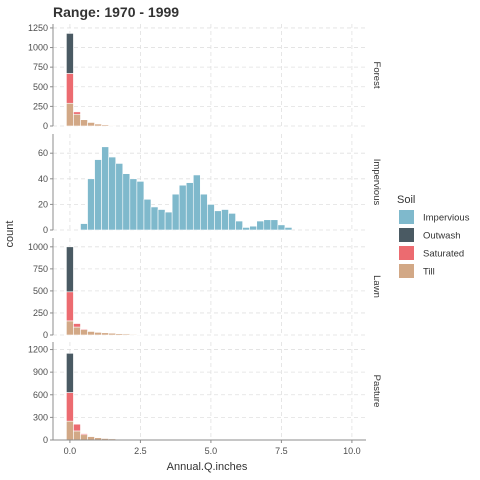 Image resolution: width=480 pixels, height=480 pixels. I want to click on y-tick-label: 1200, so click(38, 350).